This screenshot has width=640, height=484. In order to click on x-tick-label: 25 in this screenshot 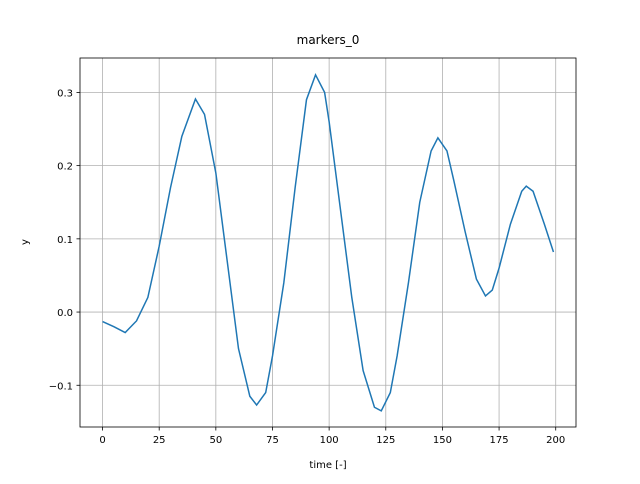, I will do `click(159, 440)`.